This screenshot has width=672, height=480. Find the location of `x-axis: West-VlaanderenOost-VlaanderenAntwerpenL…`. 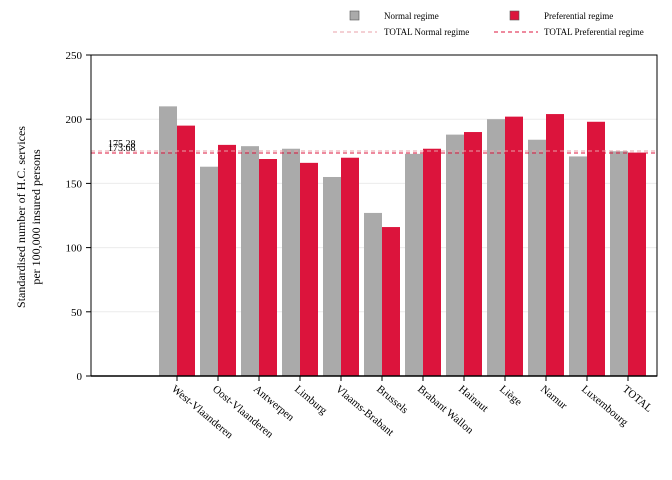

x-axis: West-VlaanderenOost-VlaanderenAntwerpenL… is located at coordinates (412, 409).